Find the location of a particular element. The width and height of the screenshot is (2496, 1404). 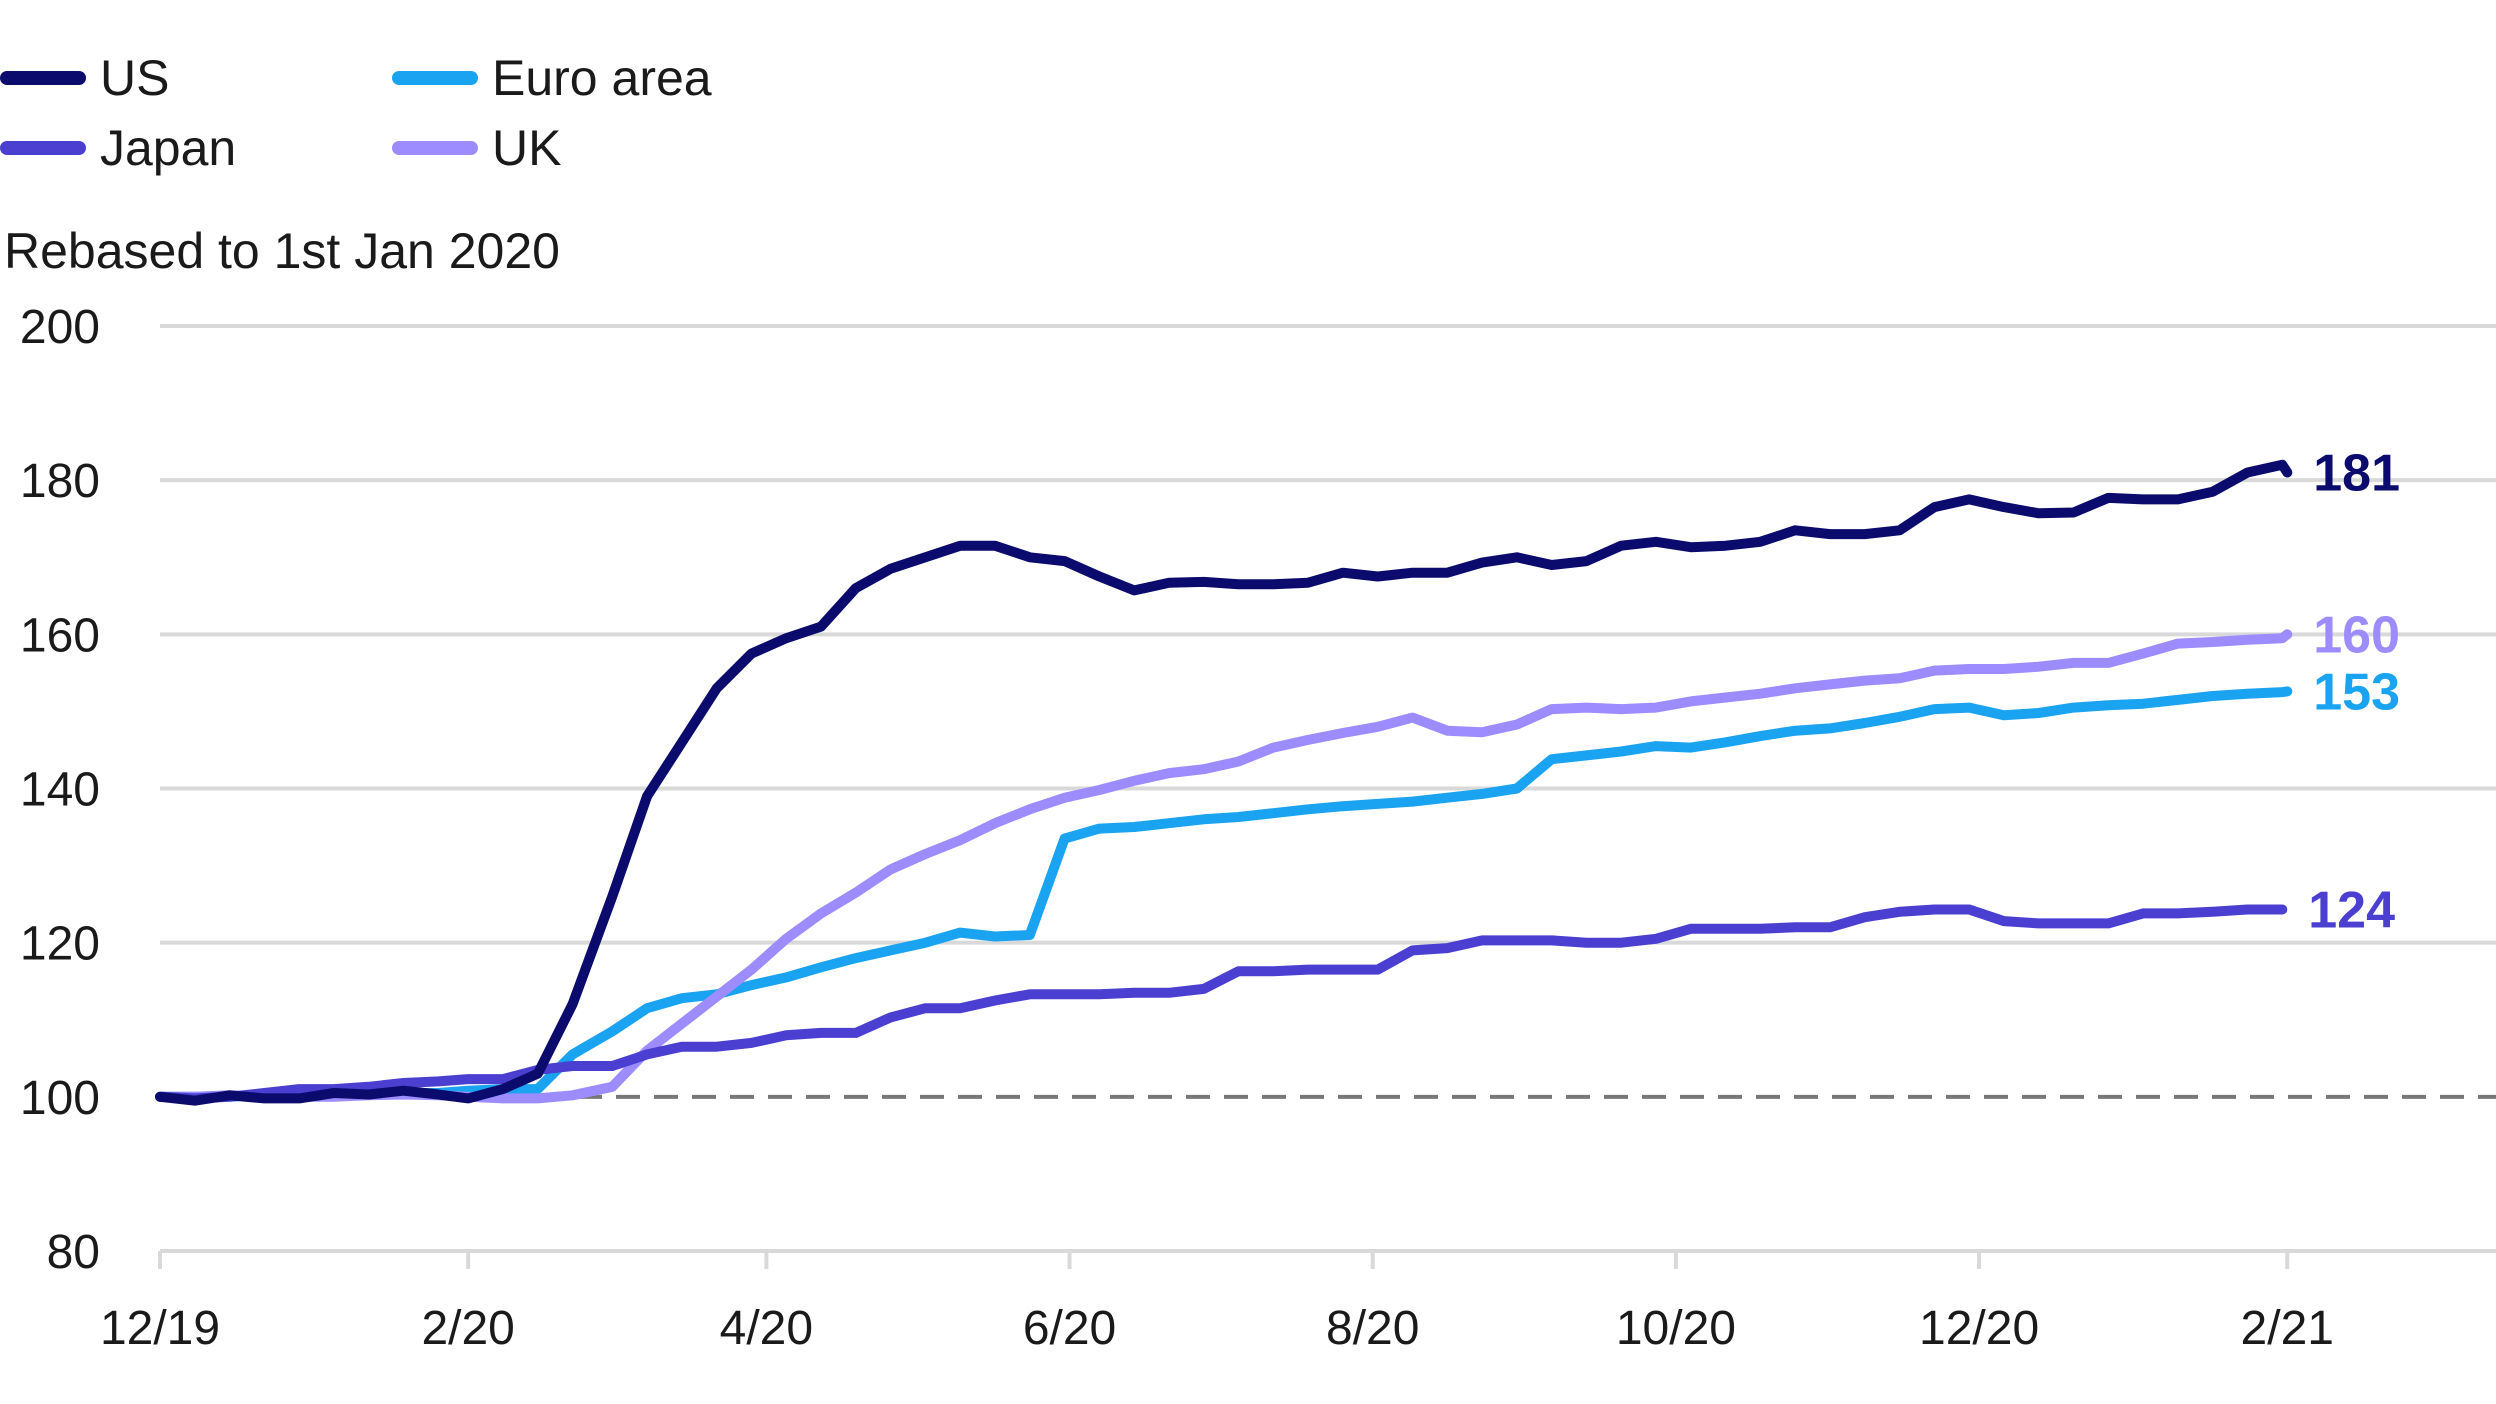

legend-swatch-euro-area is located at coordinates (435, 78).